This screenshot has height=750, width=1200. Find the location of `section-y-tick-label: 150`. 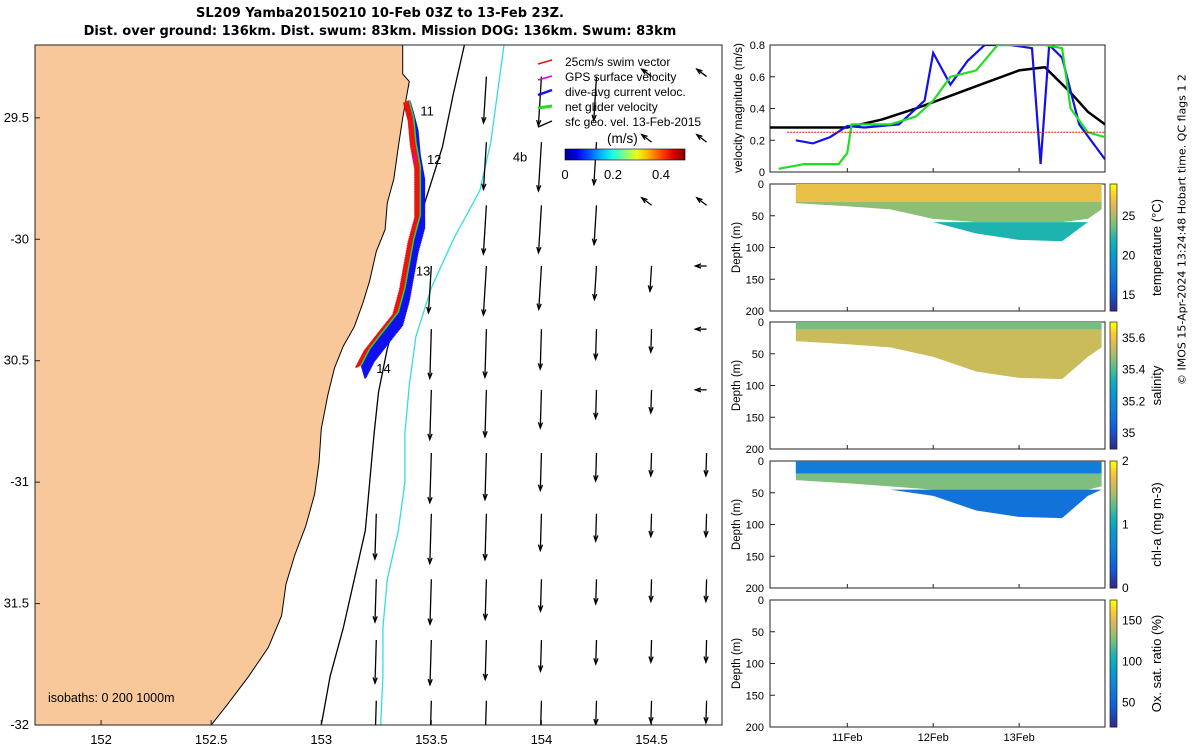

section-y-tick-label: 150 is located at coordinates (755, 696).